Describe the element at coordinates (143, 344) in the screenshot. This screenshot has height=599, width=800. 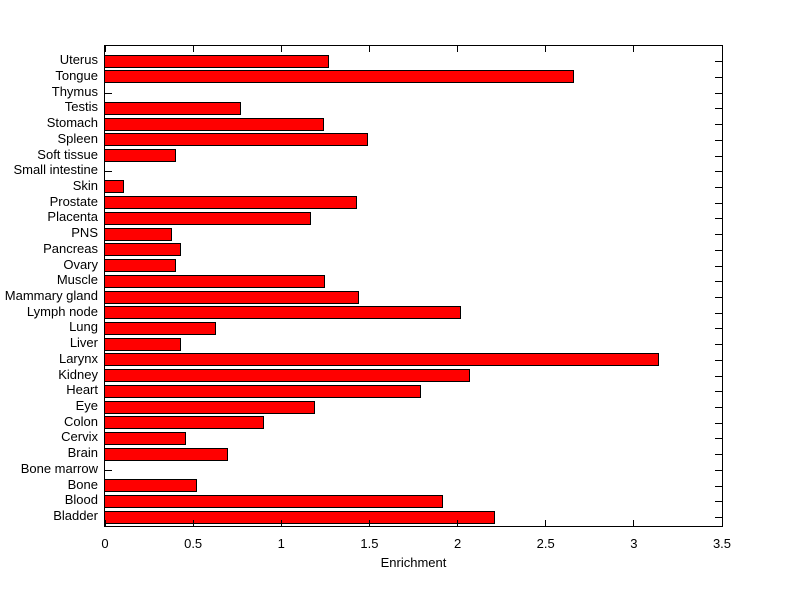
I see `bar-liver` at that location.